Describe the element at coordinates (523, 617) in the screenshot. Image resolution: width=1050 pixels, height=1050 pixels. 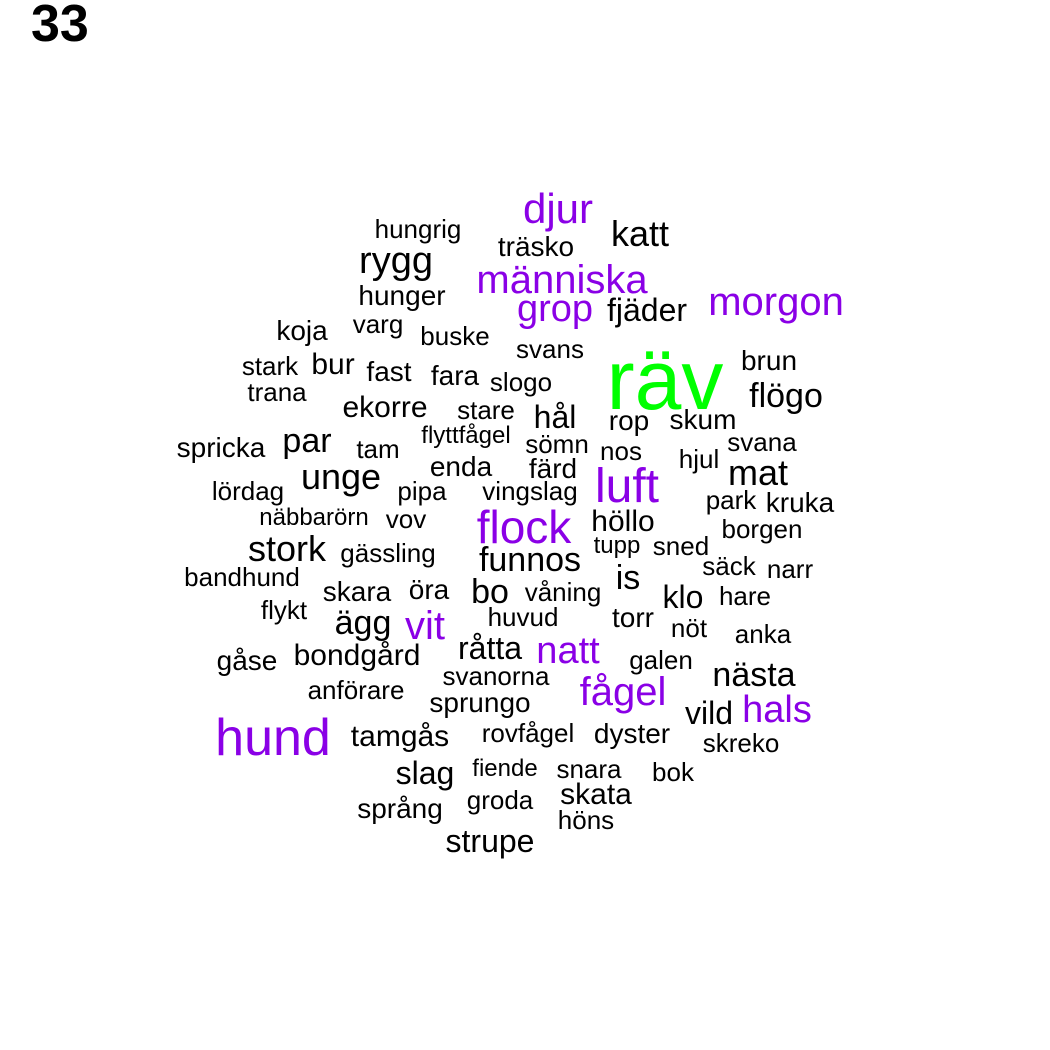
I see `cloud-word: huvud` at that location.